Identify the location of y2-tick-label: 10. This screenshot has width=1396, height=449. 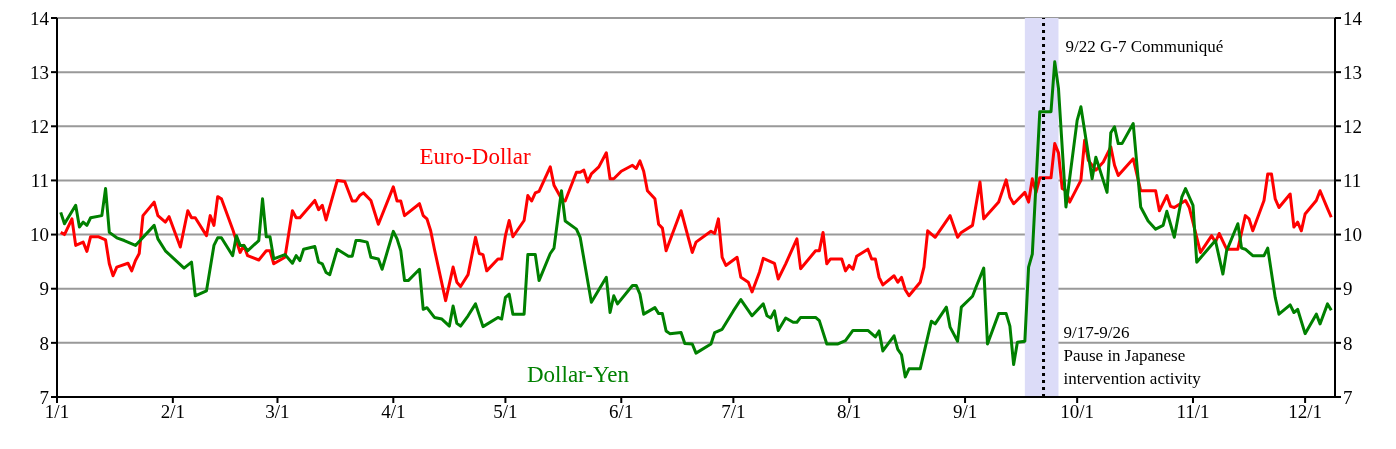
(1352, 235).